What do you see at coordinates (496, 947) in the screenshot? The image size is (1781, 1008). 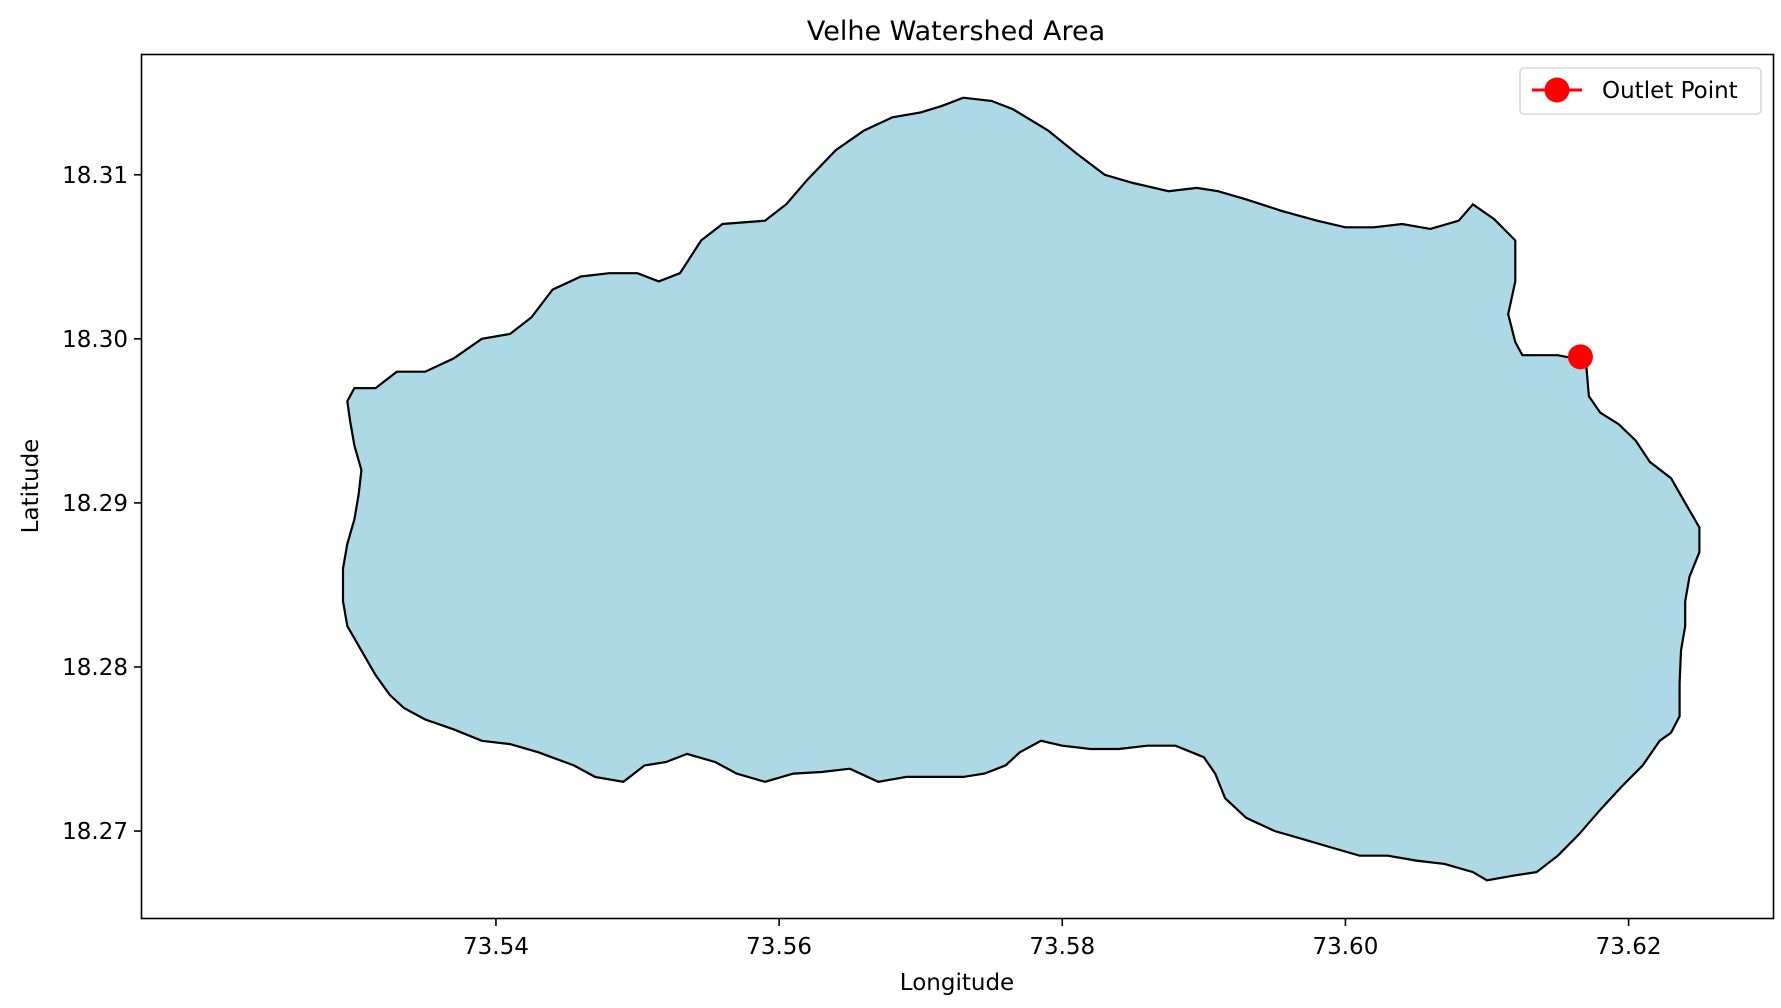 I see `x-tick-label: 73.54` at bounding box center [496, 947].